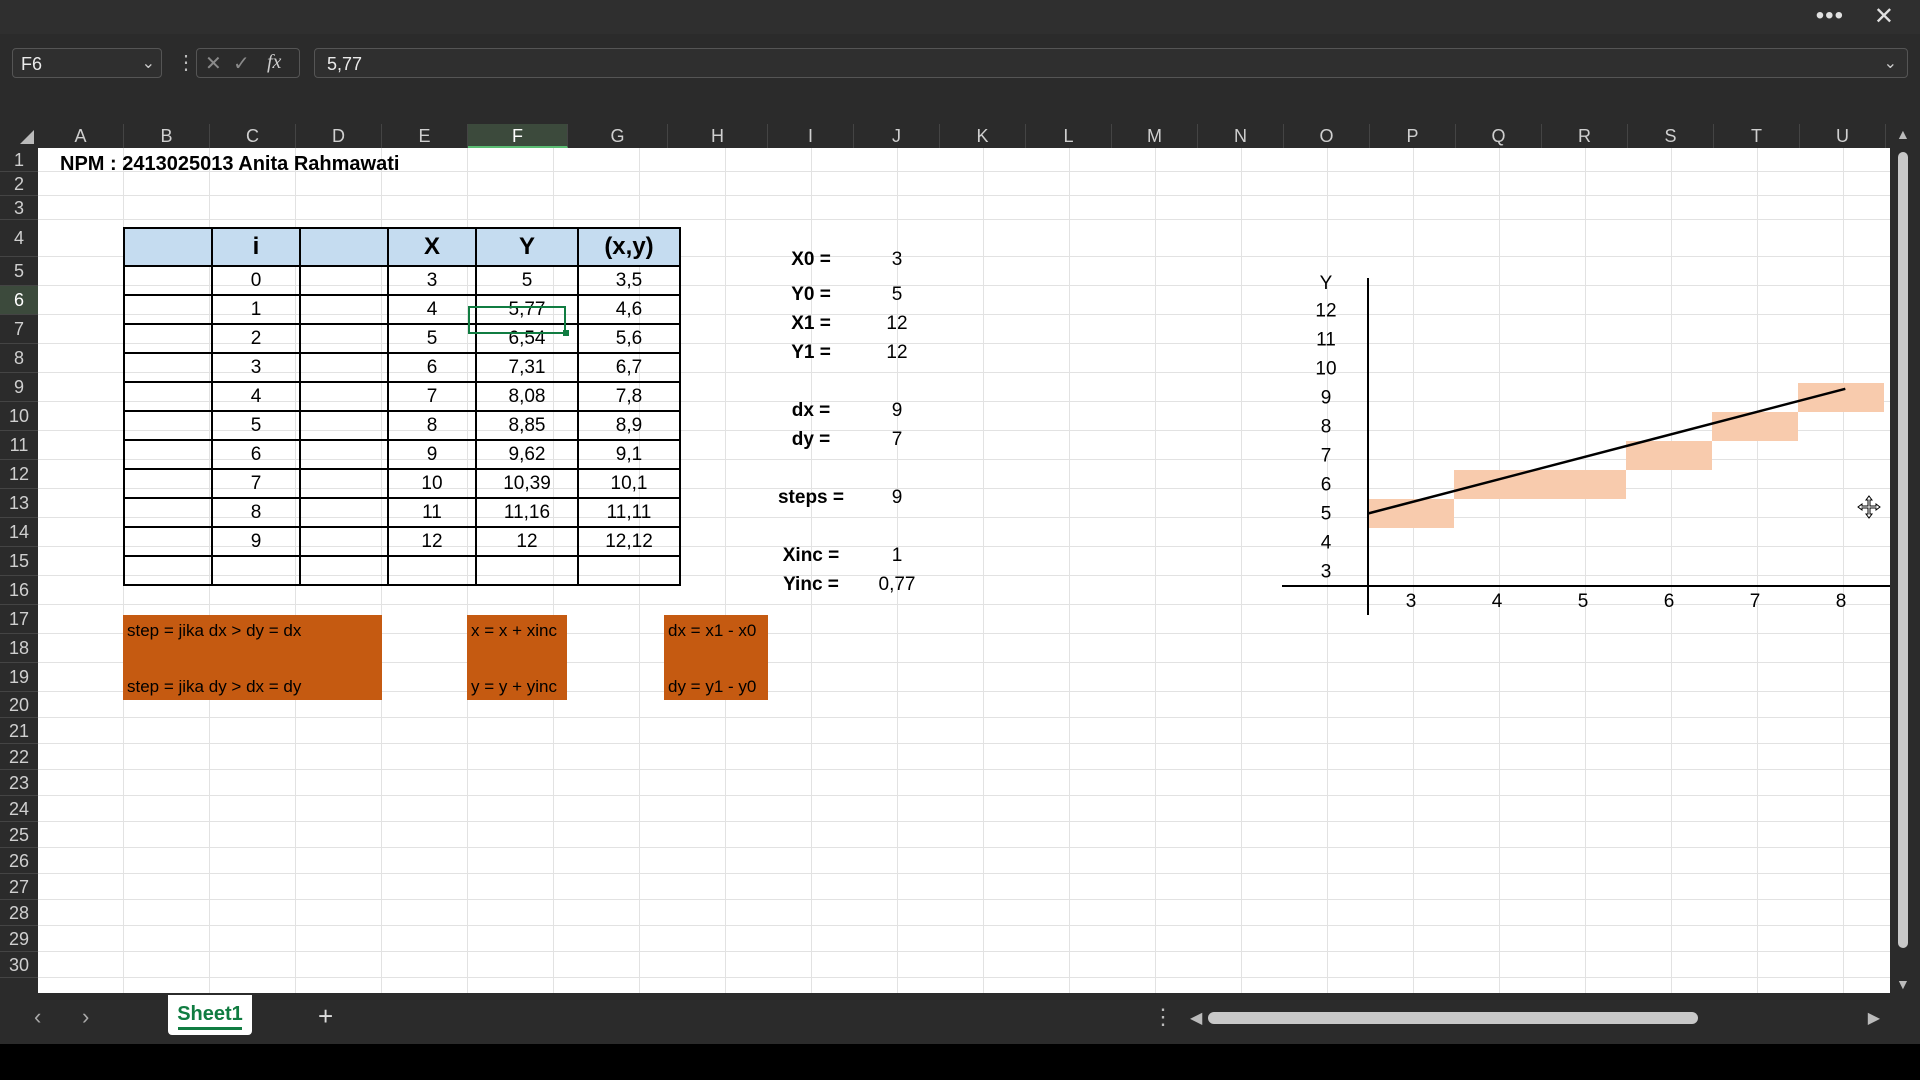  I want to click on row-header-19: 19, so click(19, 677).